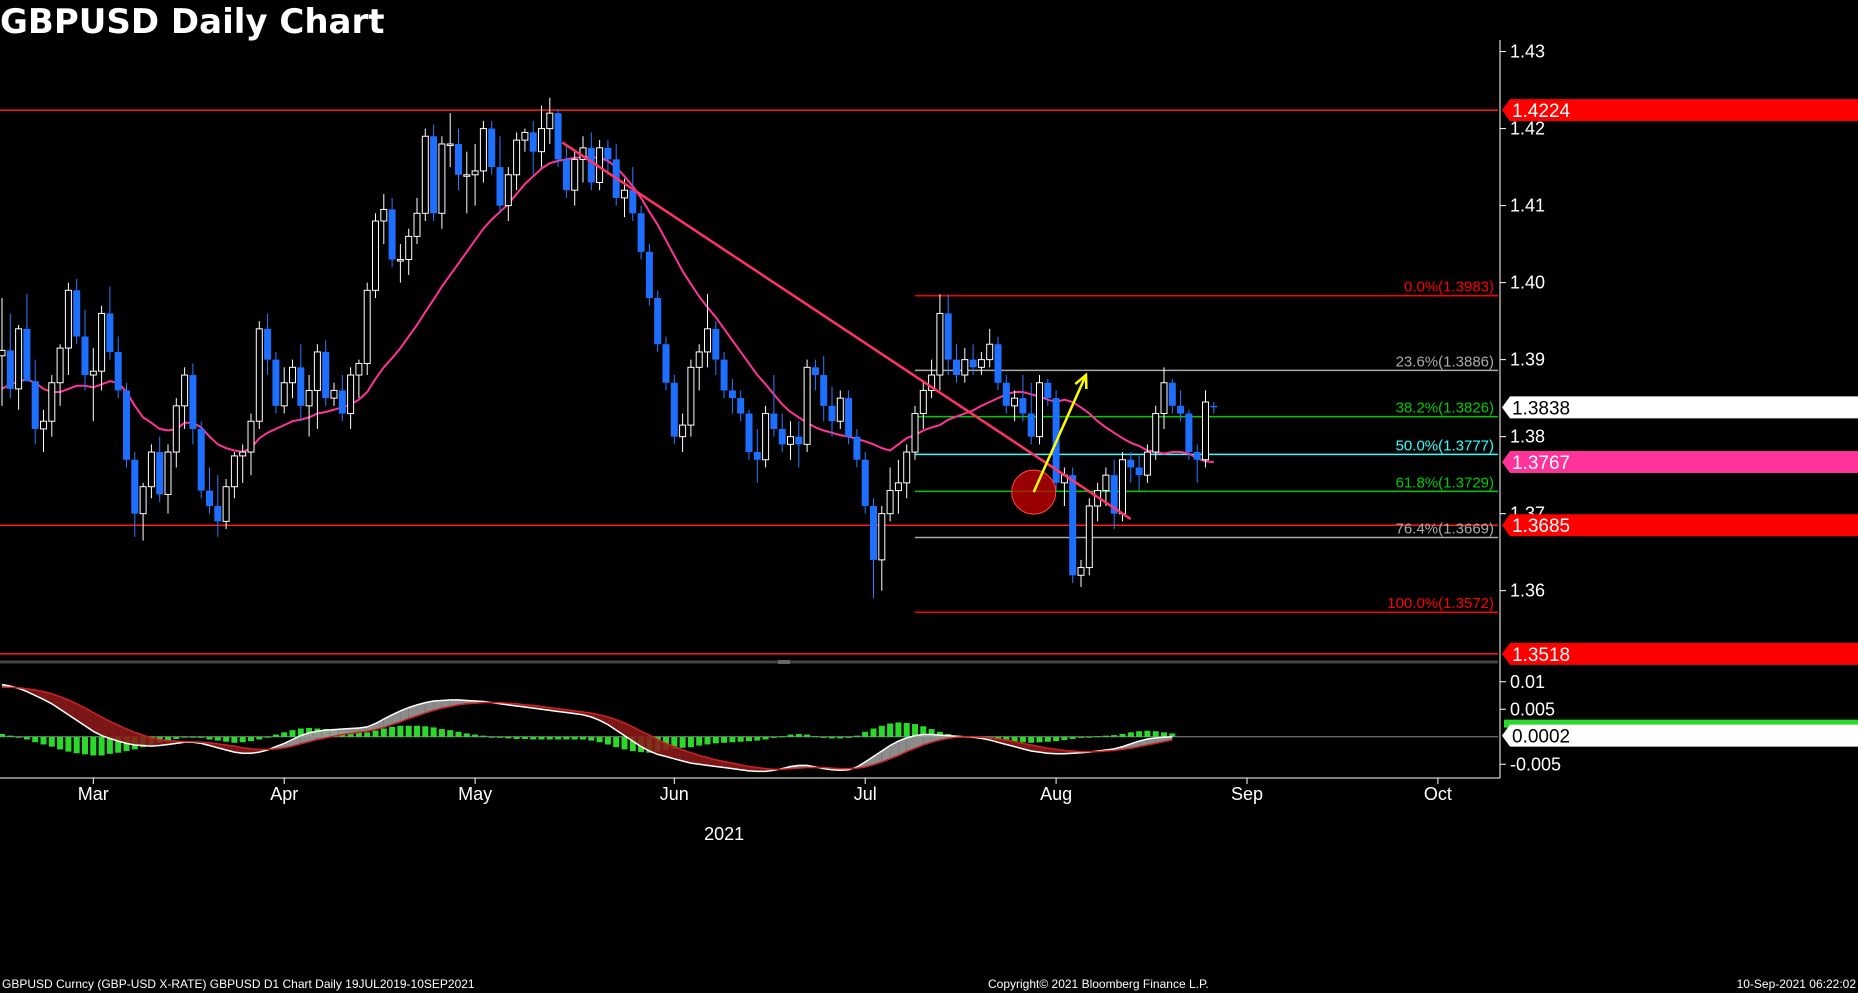 The image size is (1858, 993). Describe the element at coordinates (1449, 287) in the screenshot. I see `fib-label: 0.0%(1.3983)` at that location.